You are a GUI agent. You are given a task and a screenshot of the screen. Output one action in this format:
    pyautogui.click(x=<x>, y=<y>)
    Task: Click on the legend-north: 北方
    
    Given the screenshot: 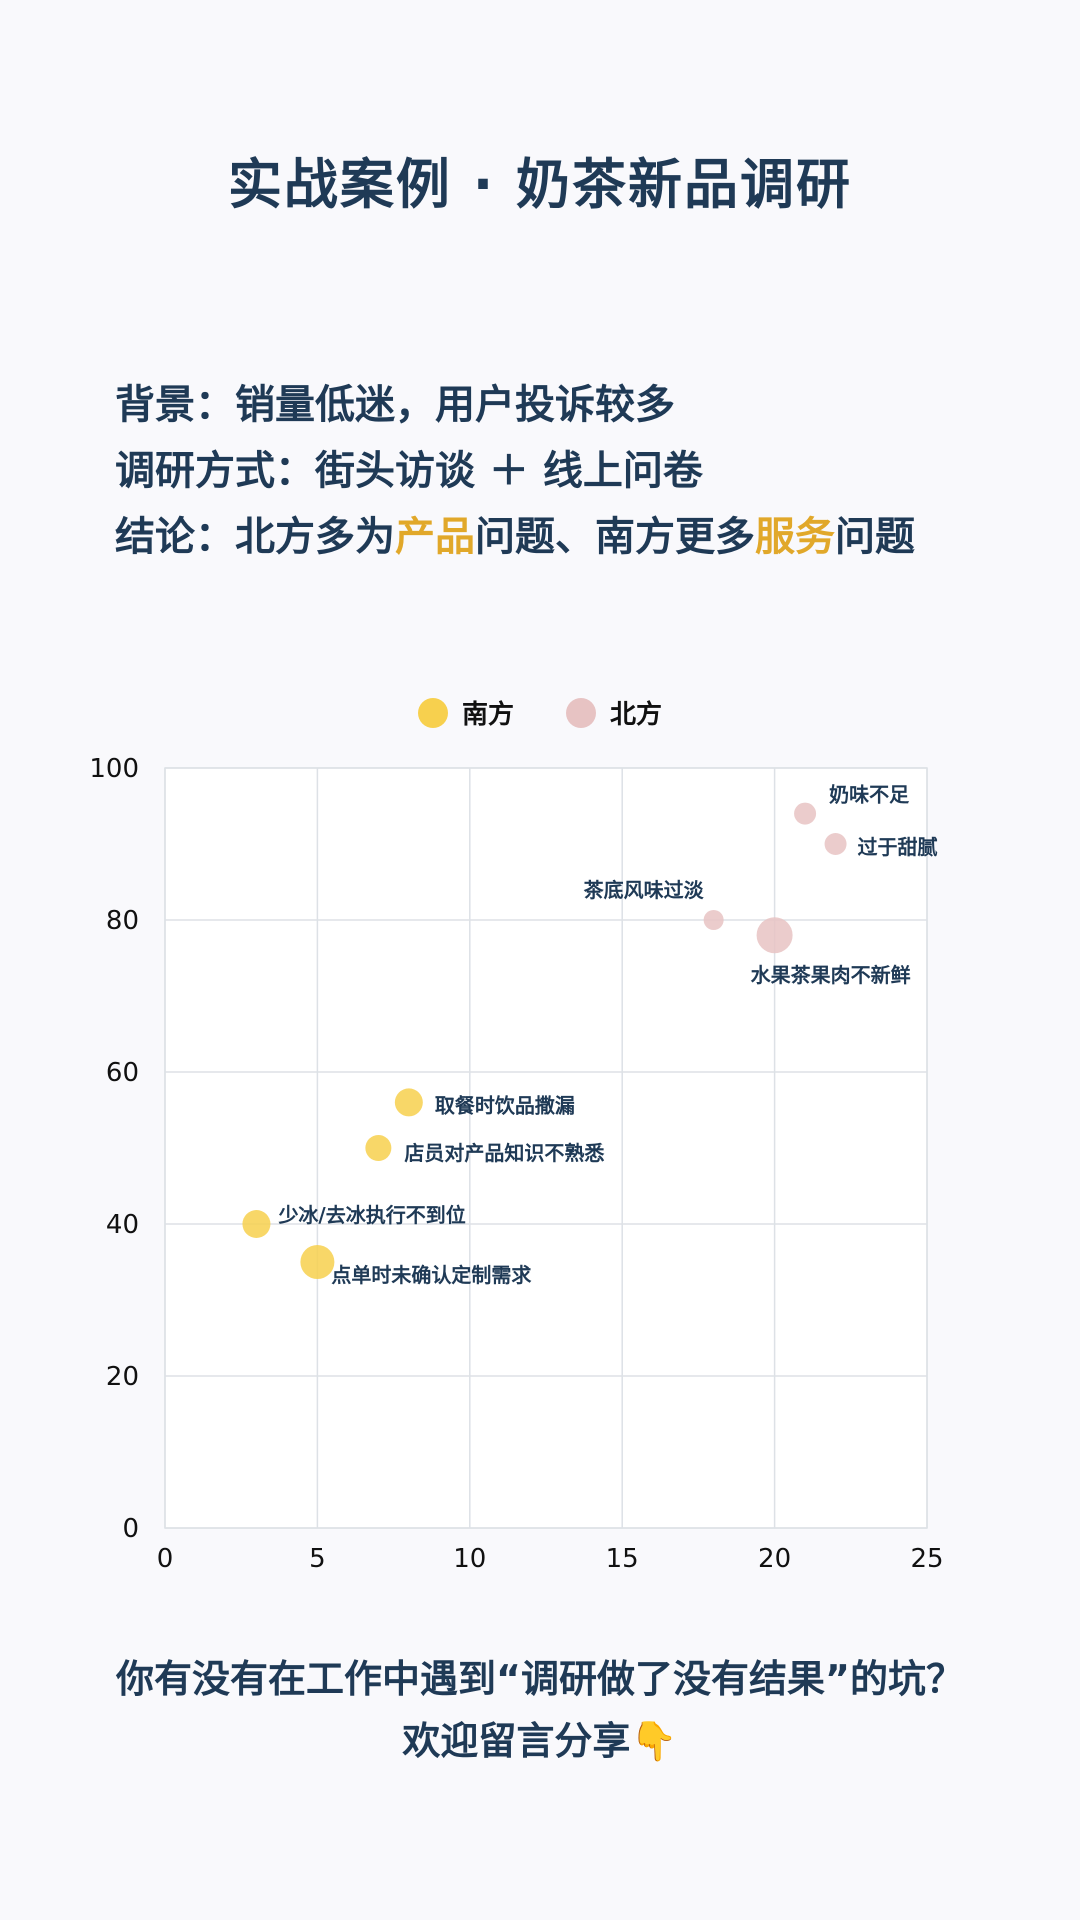 What is the action you would take?
    pyautogui.click(x=614, y=712)
    